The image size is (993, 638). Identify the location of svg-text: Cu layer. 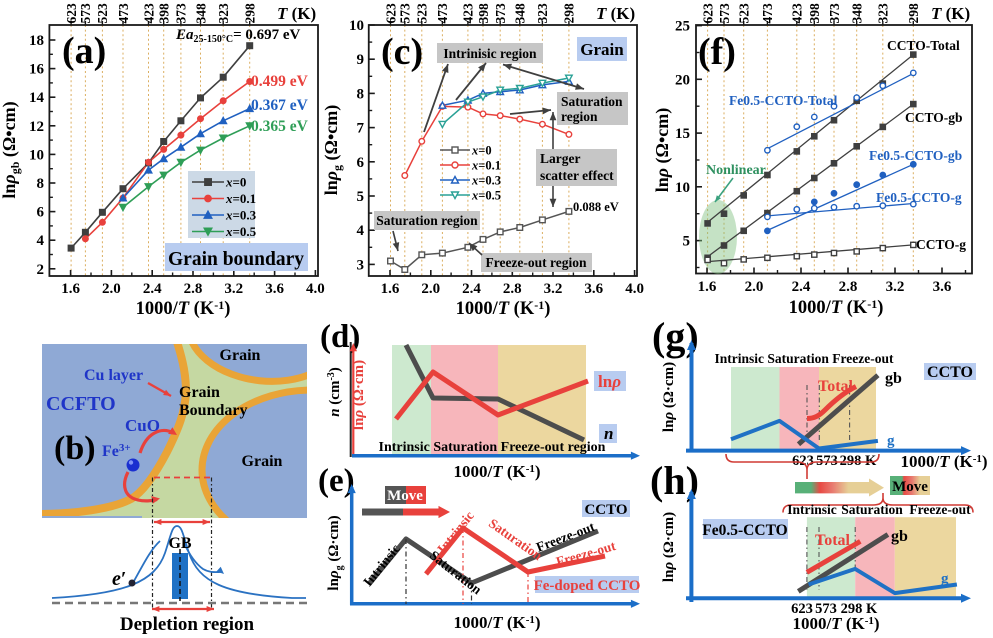
(113, 375).